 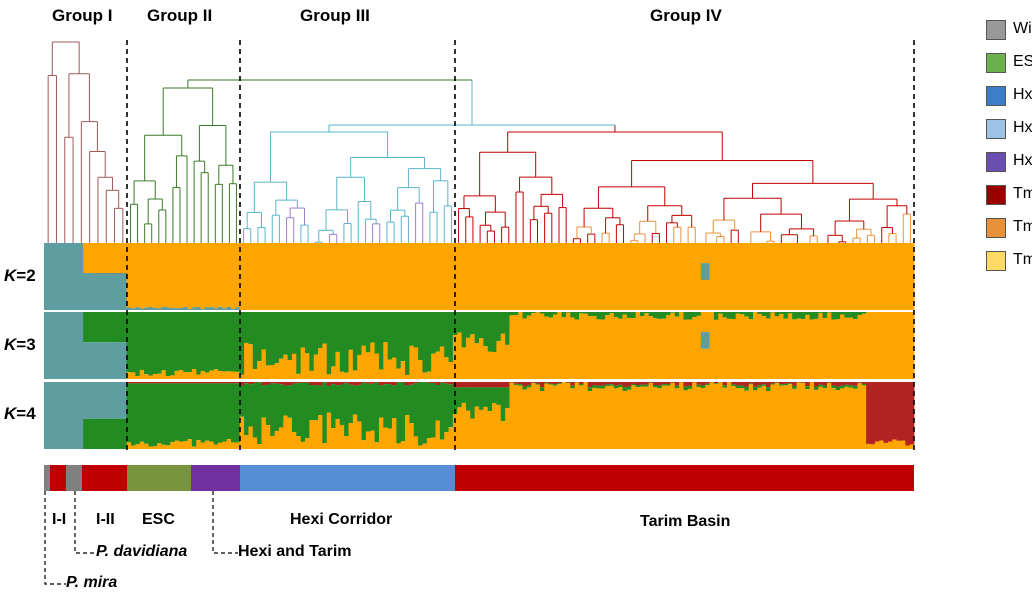 What do you see at coordinates (686, 15) in the screenshot?
I see `group-iv-label: Group IV` at bounding box center [686, 15].